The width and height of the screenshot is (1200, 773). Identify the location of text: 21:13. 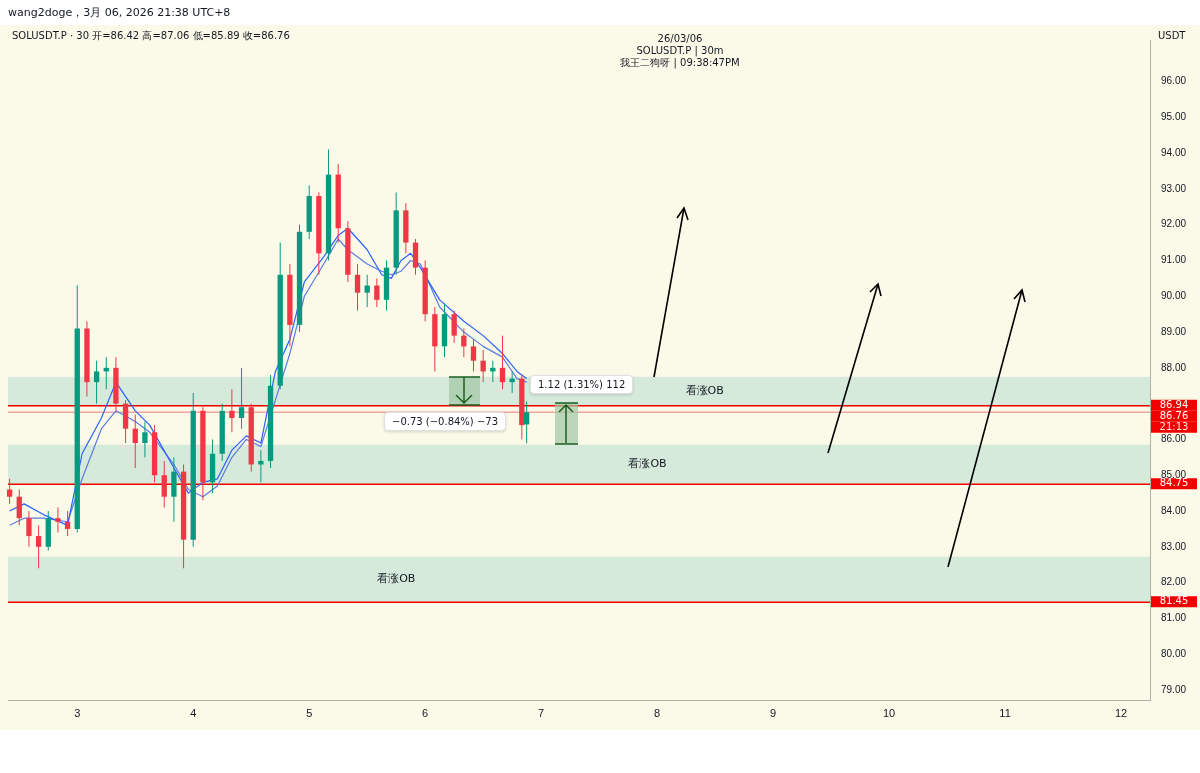
(1174, 426).